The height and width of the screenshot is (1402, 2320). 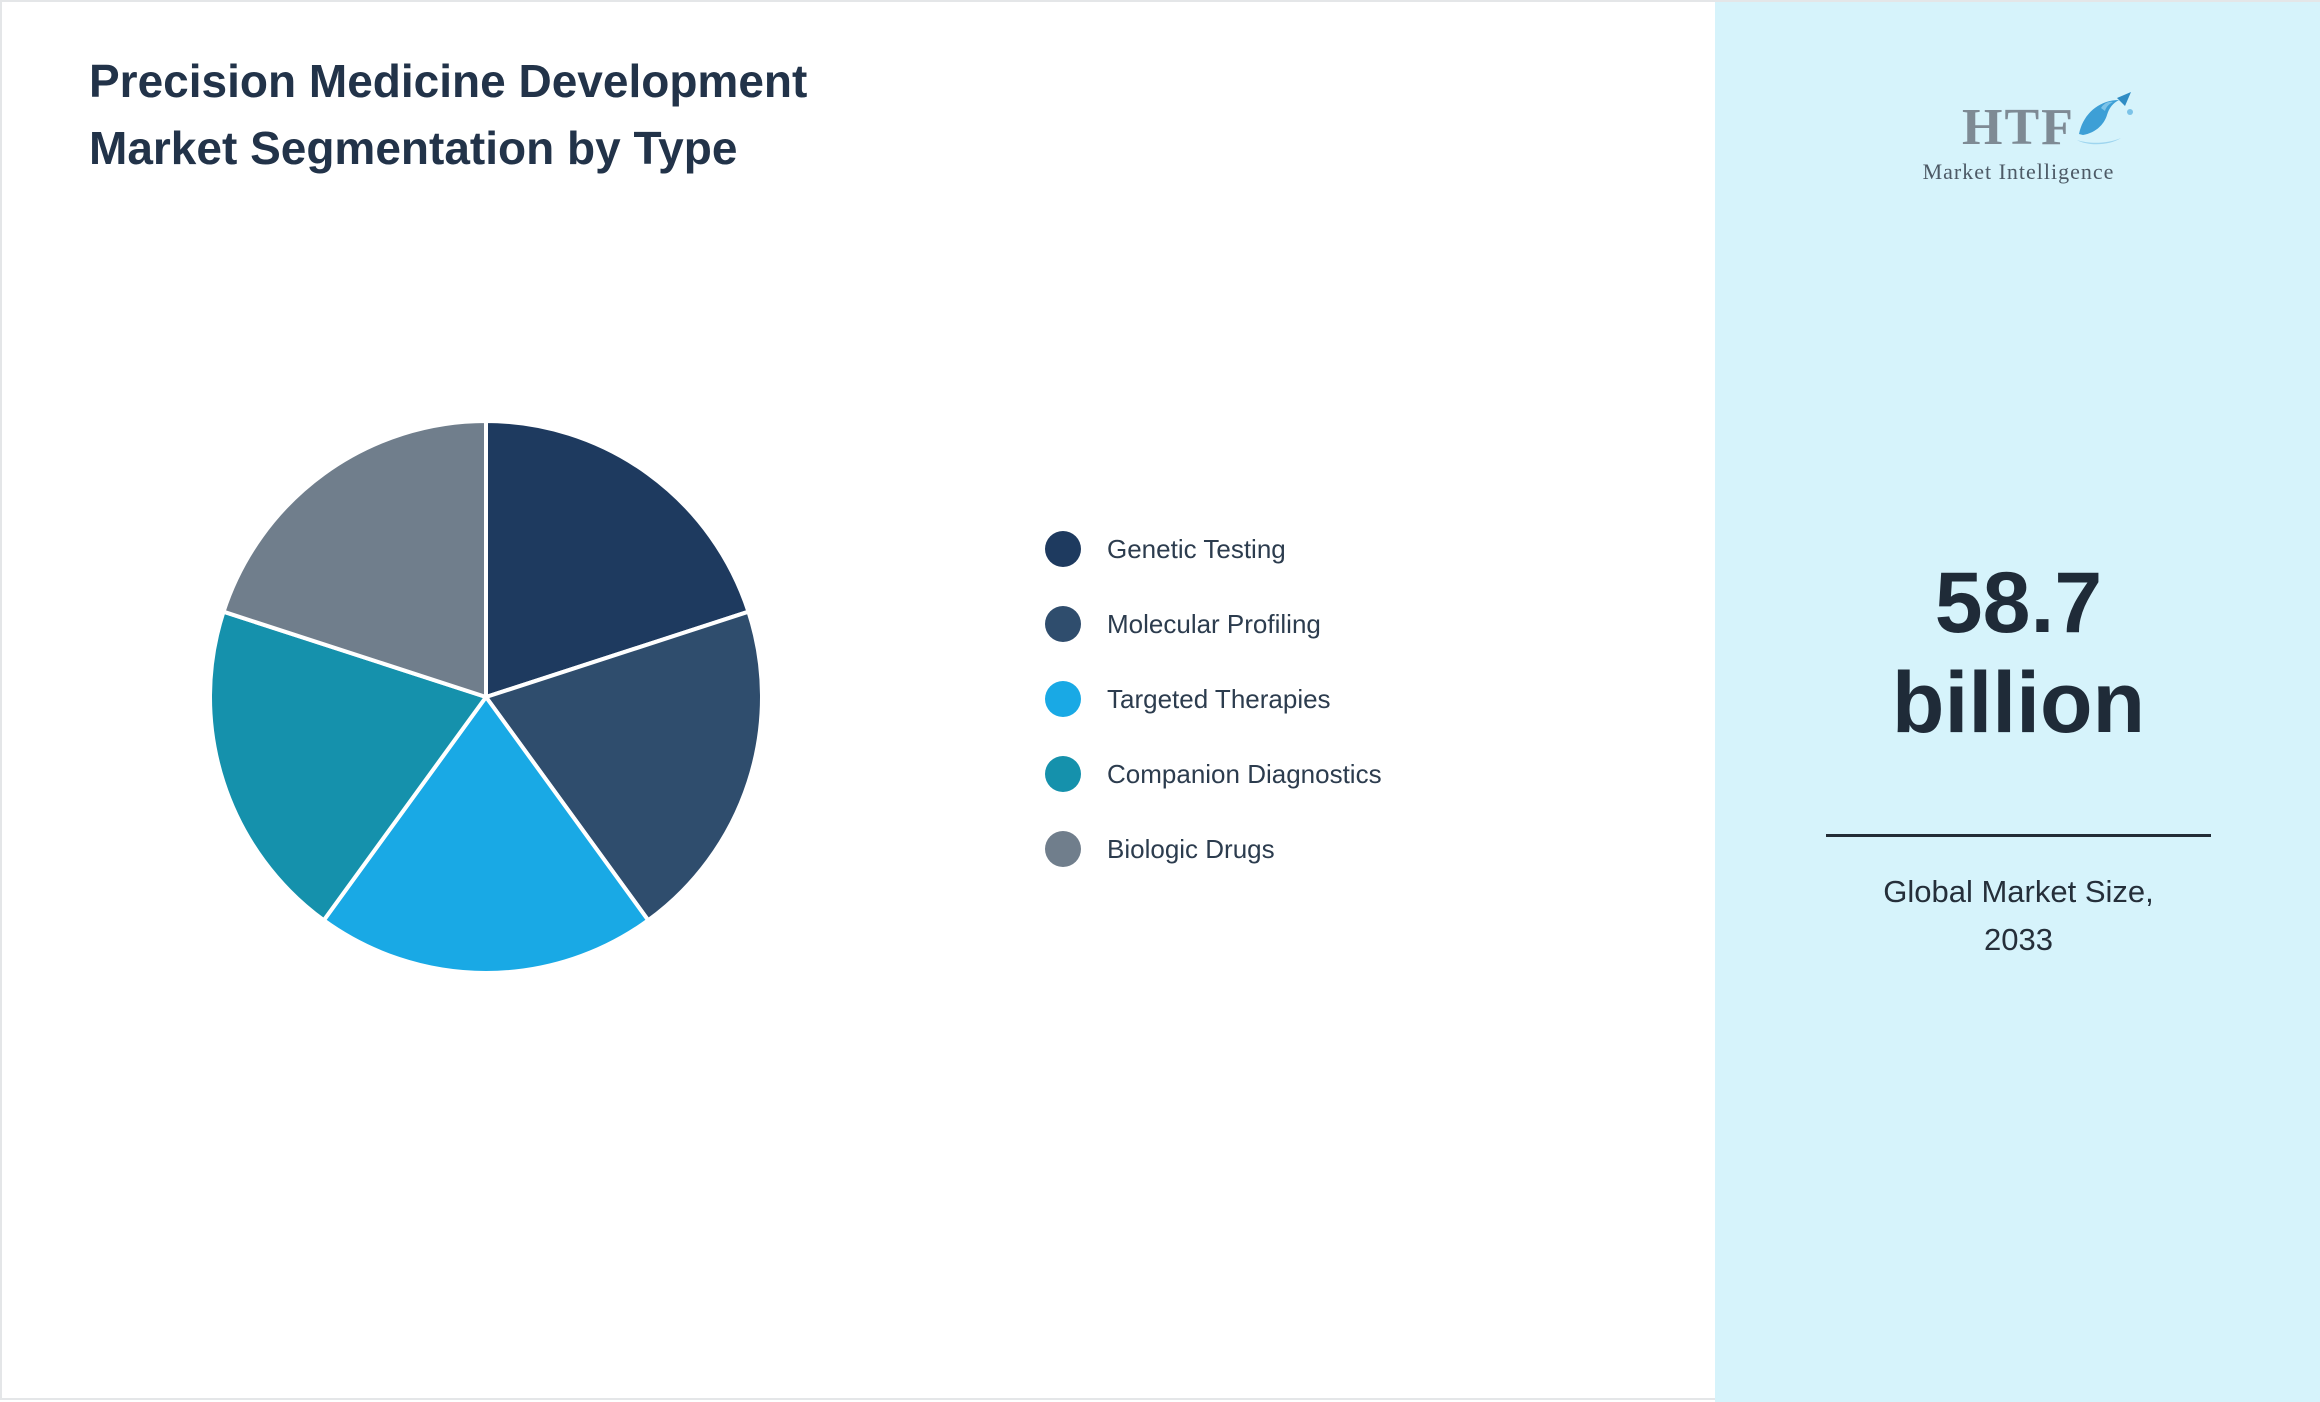 What do you see at coordinates (1219, 698) in the screenshot?
I see `legend-label: Targeted Therapies` at bounding box center [1219, 698].